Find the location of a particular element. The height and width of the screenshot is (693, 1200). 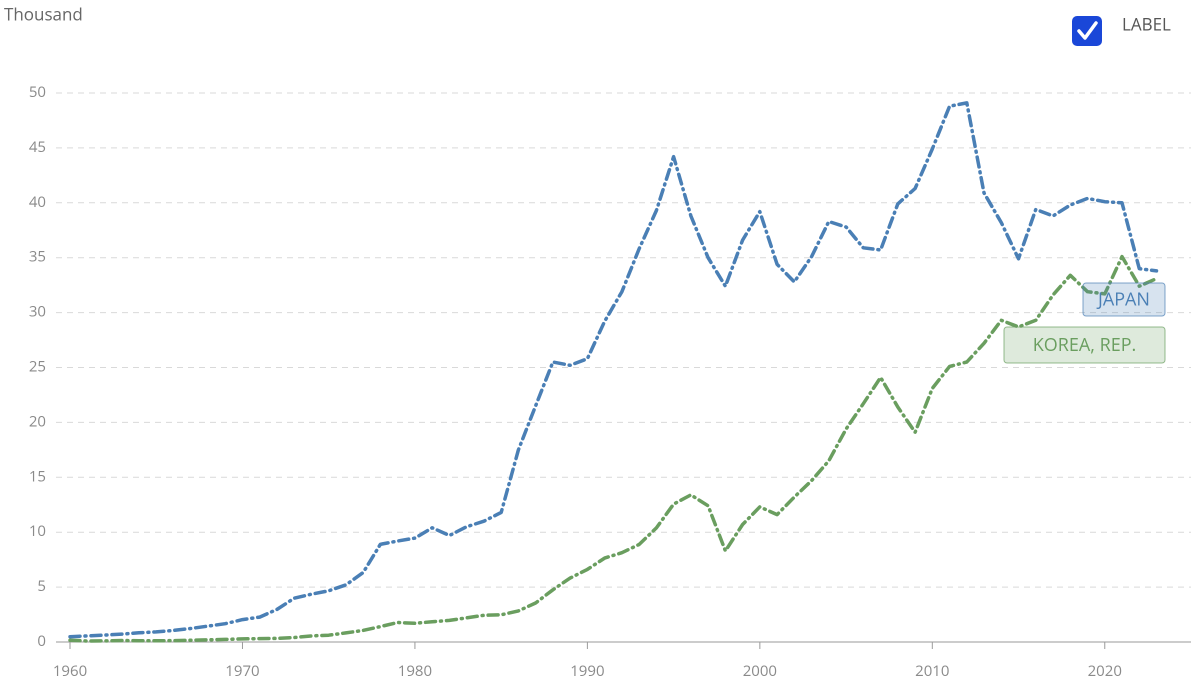

toggle-label: LABEL is located at coordinates (1146, 24).